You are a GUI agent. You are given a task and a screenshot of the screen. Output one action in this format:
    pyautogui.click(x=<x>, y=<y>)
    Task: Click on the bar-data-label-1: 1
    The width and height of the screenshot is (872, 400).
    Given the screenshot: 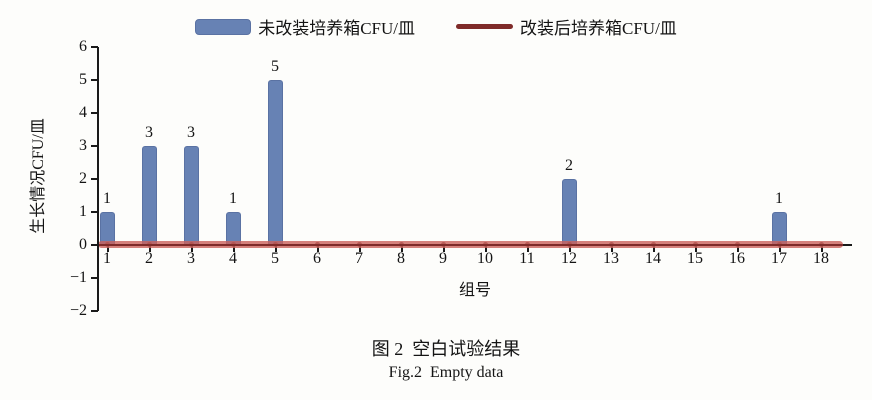 What is the action you would take?
    pyautogui.click(x=107, y=198)
    